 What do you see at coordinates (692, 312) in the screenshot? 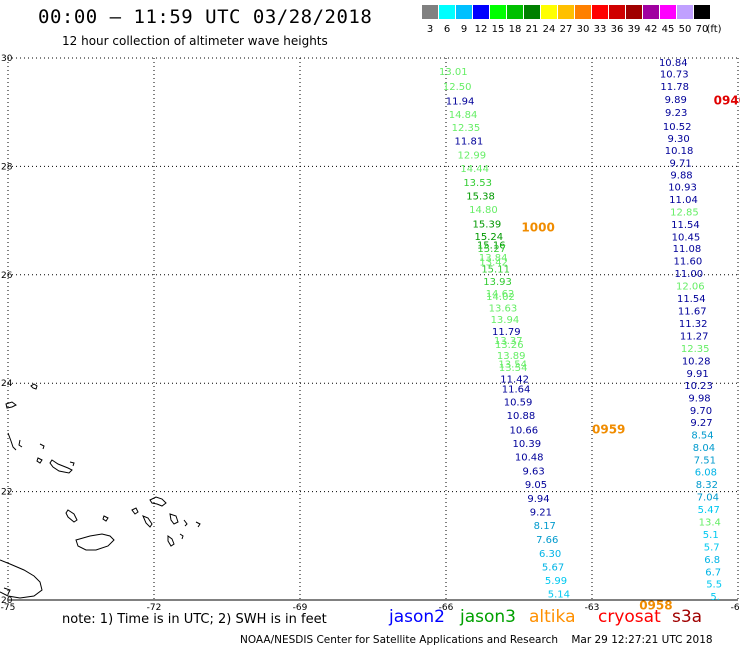
I see `wave-height-value: 11.67` at bounding box center [692, 312].